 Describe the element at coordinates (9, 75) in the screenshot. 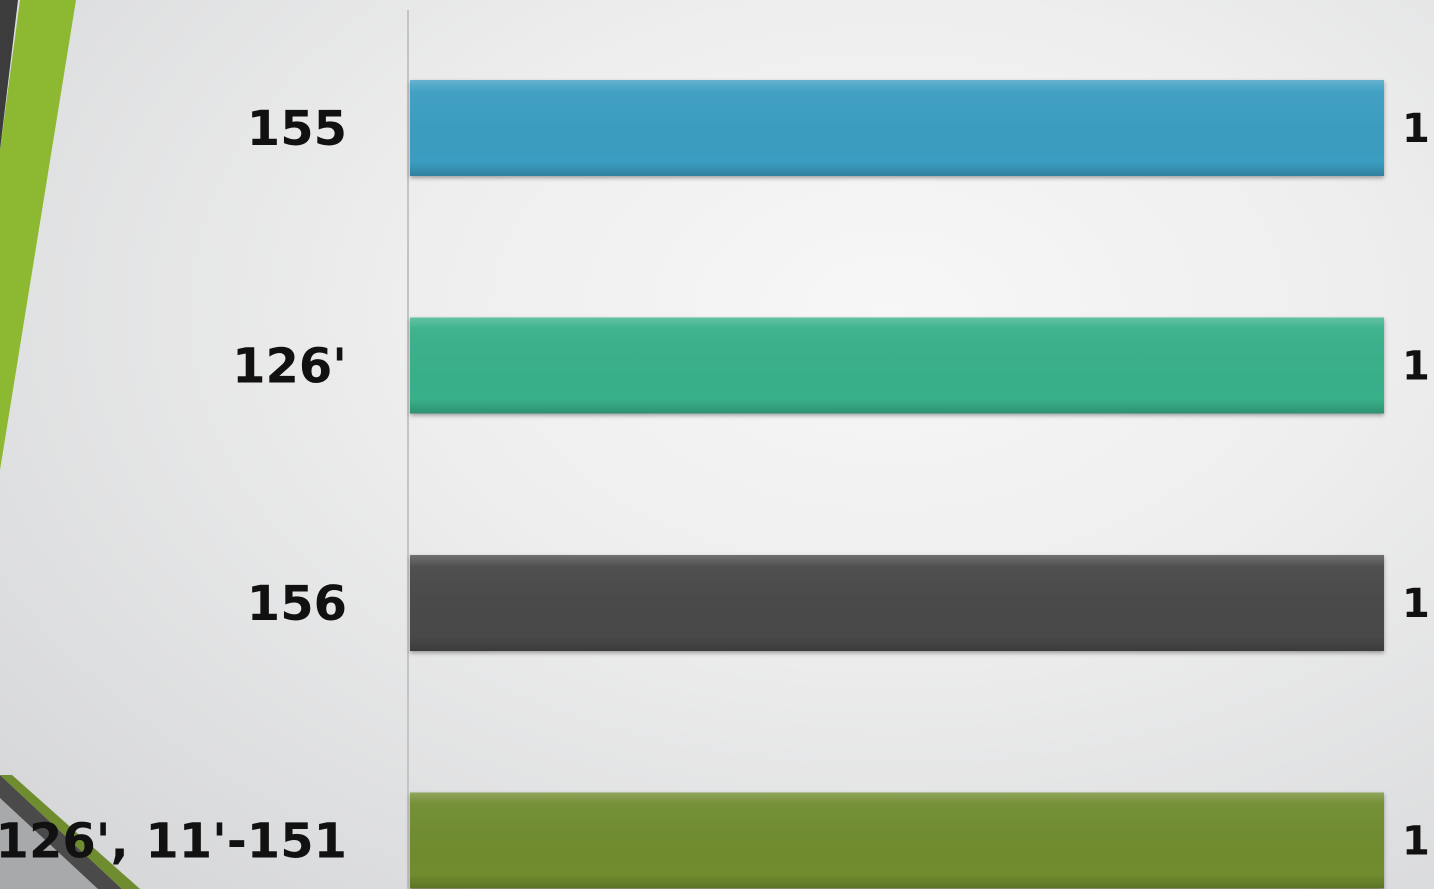

I see `accent-stripe-dark` at that location.